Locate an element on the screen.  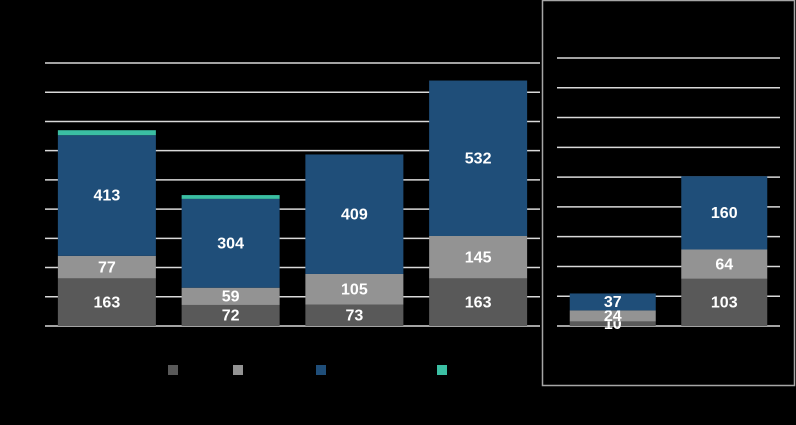
data-label: 409 is located at coordinates (354, 214).